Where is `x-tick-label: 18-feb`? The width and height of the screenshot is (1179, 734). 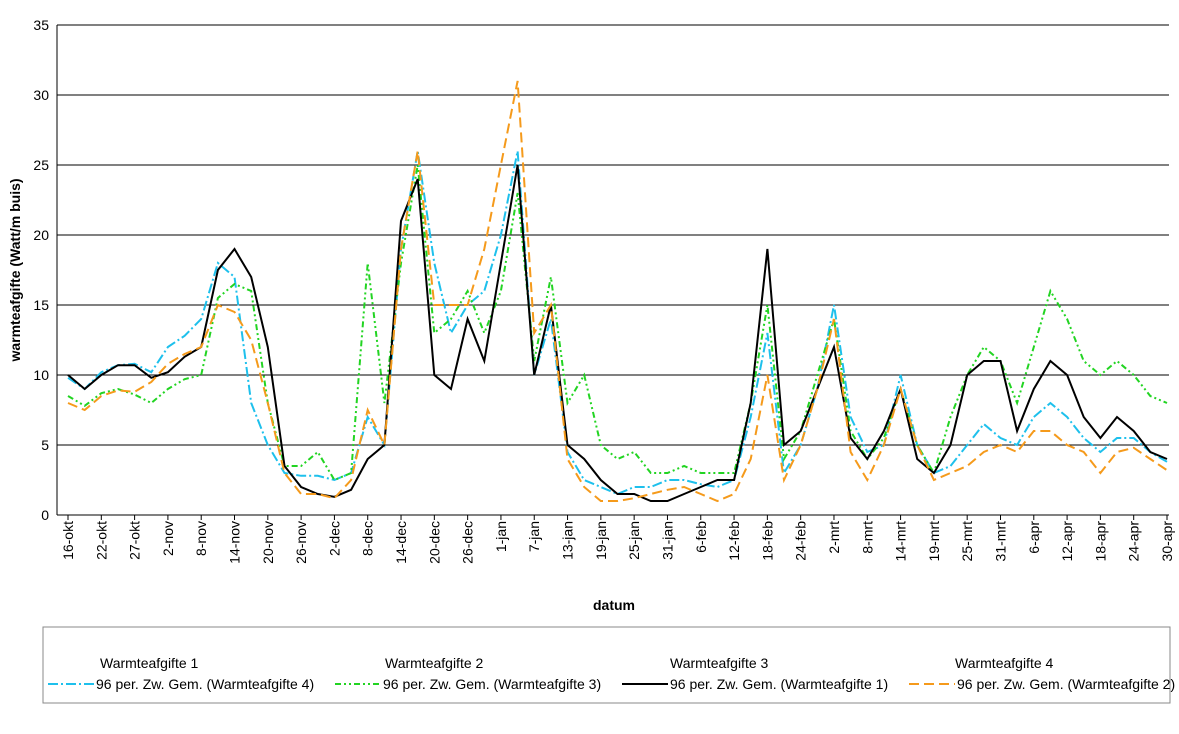 x-tick-label: 18-feb is located at coordinates (767, 541).